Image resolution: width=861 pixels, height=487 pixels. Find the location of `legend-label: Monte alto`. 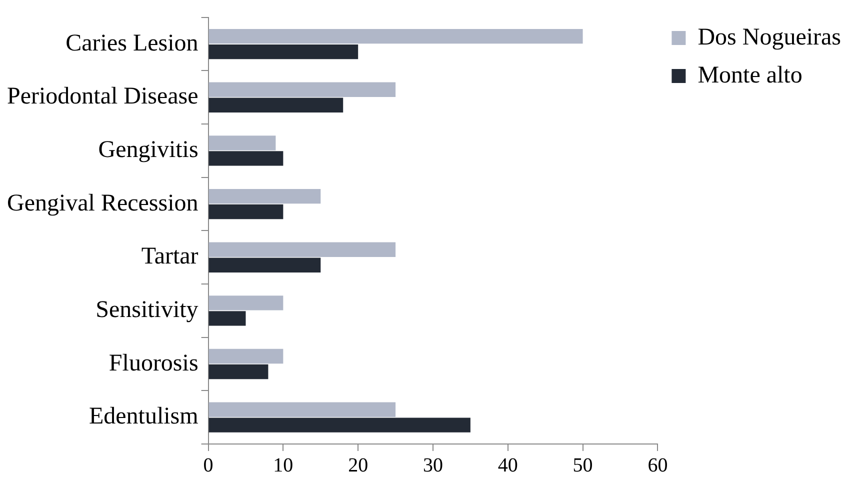

legend-label: Monte alto is located at coordinates (750, 75).